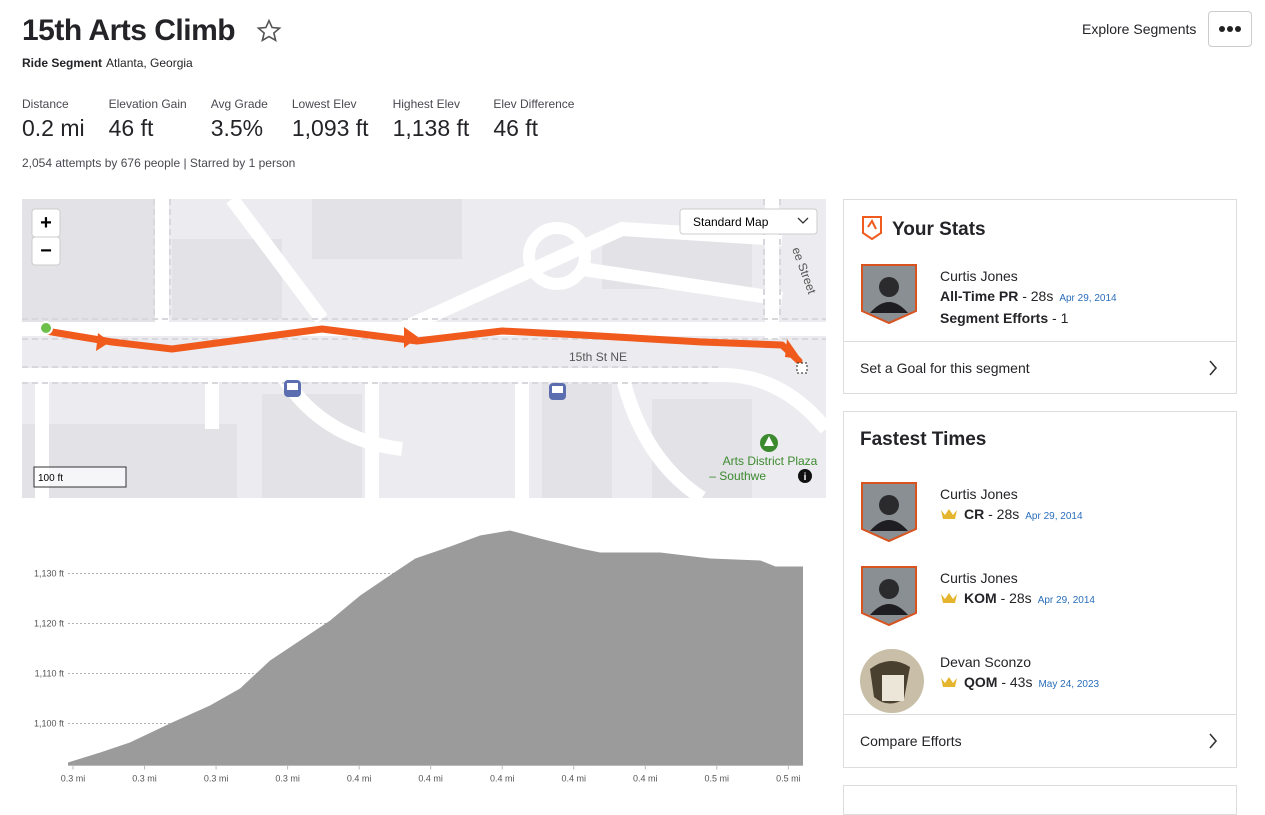  I want to click on star-button, so click(269, 31).